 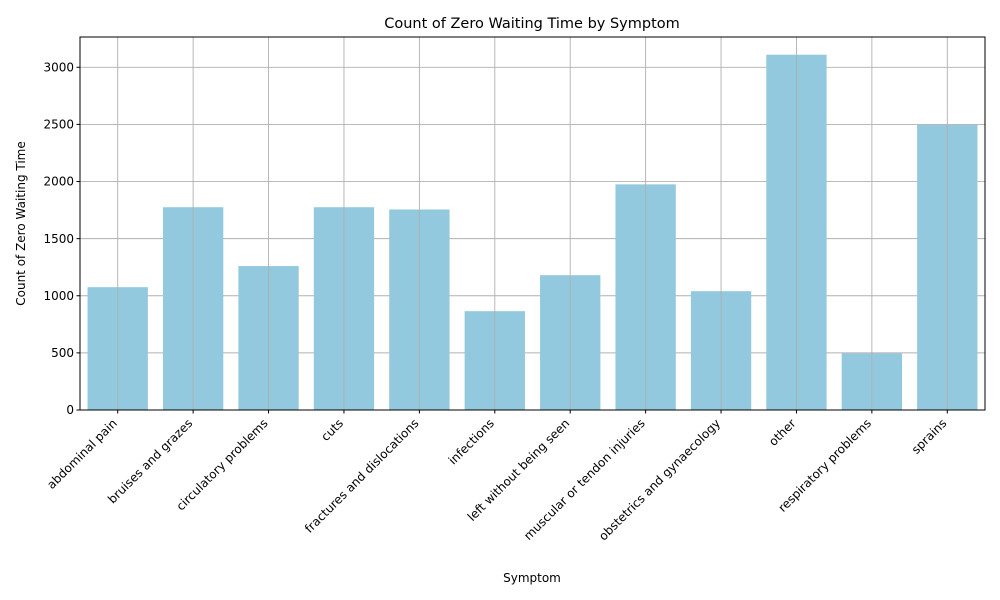 I want to click on y-tick-label: 1000, so click(x=58, y=296).